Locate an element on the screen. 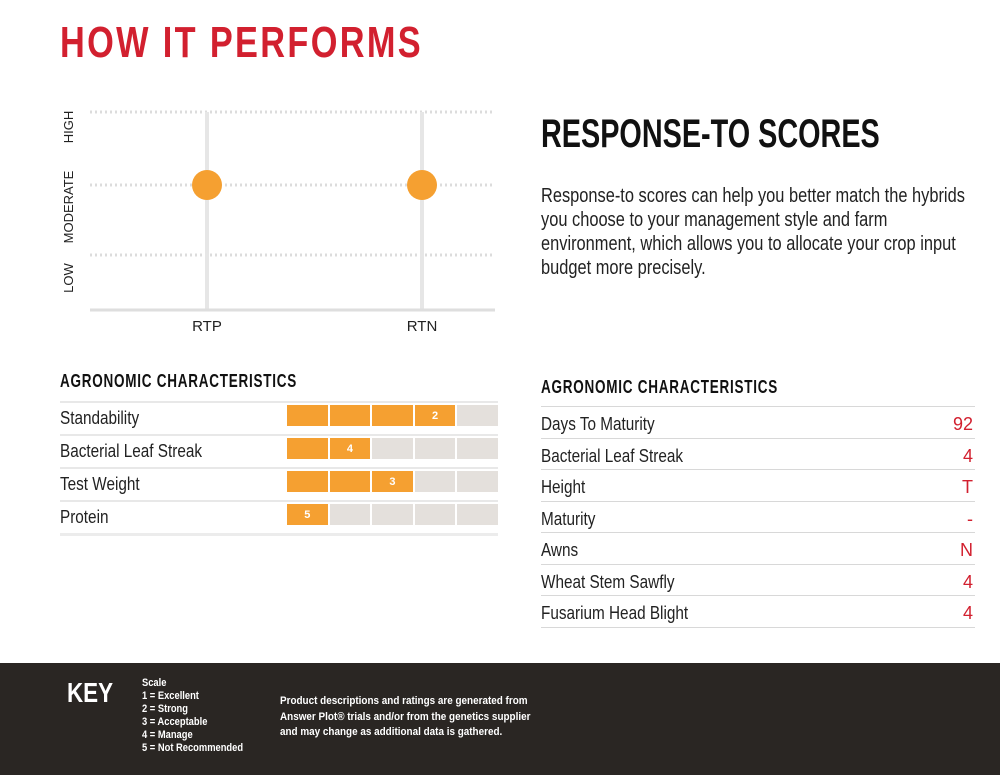  score-bar: 4 is located at coordinates (392, 448).